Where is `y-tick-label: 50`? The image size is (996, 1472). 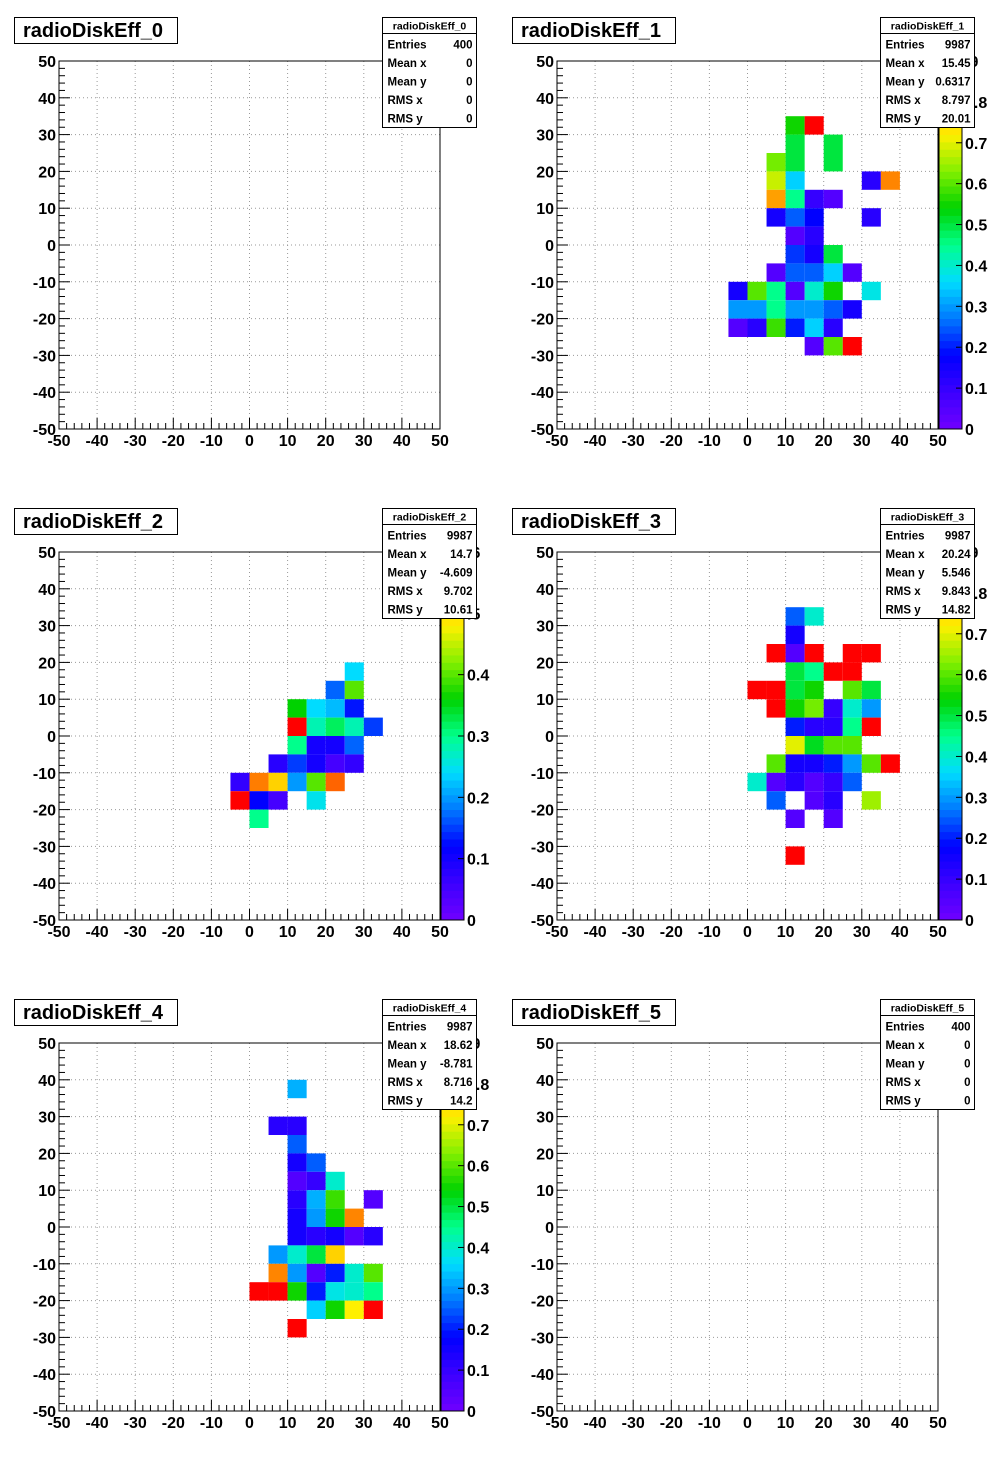
y-tick-label: 50 is located at coordinates (545, 553).